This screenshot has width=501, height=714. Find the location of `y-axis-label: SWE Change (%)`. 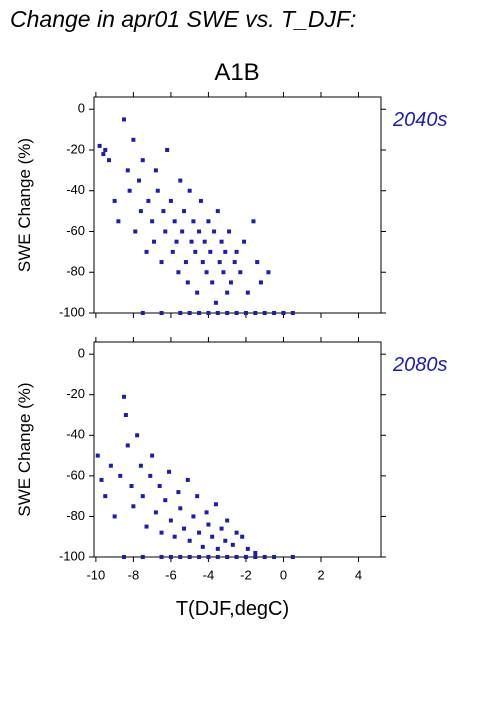

y-axis-label: SWE Change (%) is located at coordinates (24, 205).